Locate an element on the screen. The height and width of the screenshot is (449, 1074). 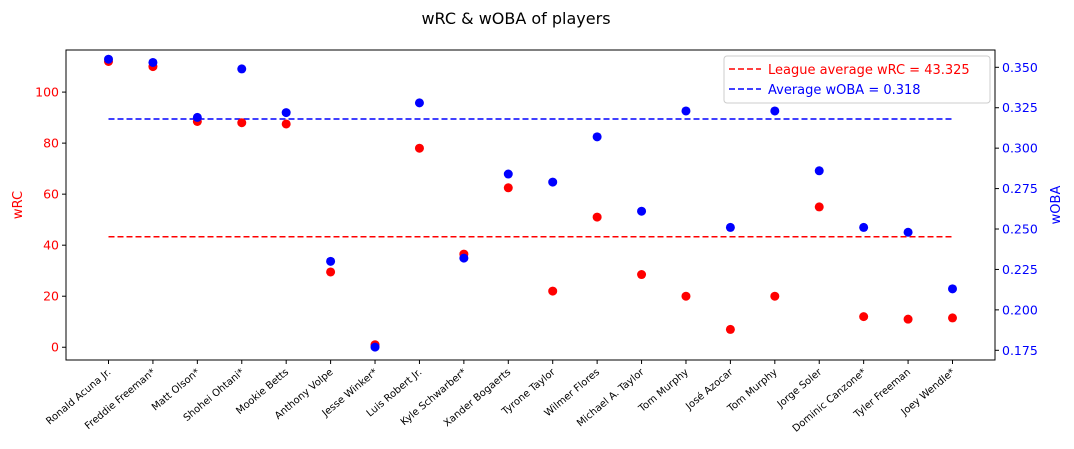
y-right-tick-label-6: 0.325 is located at coordinates (1020, 107).